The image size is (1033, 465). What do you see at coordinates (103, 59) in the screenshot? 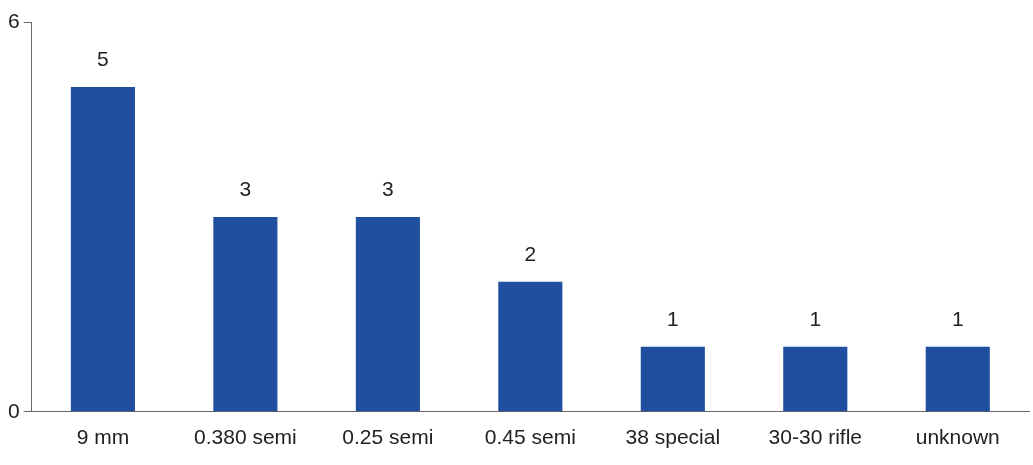
I see `data-label: 5` at bounding box center [103, 59].